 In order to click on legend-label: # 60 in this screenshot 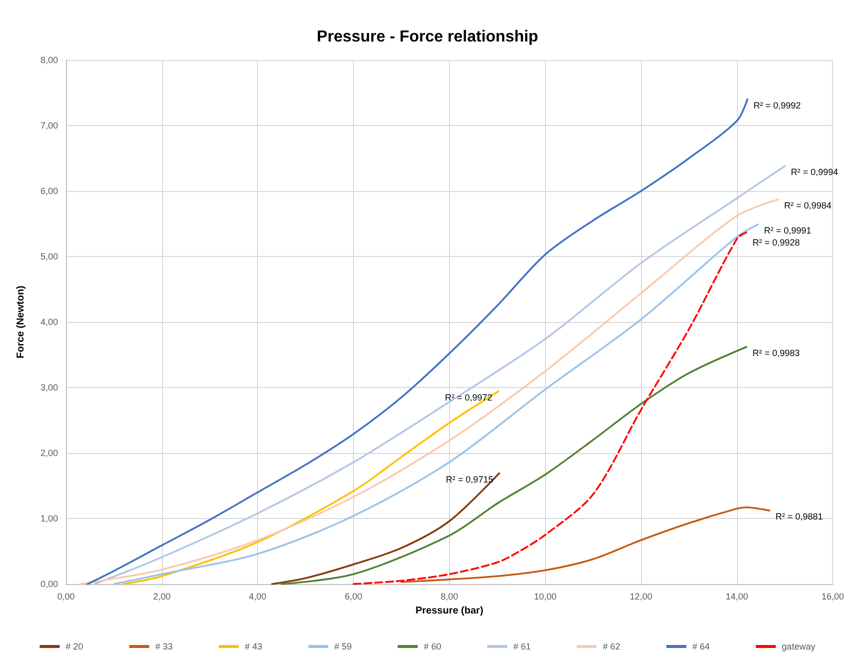, I will do `click(433, 647)`.